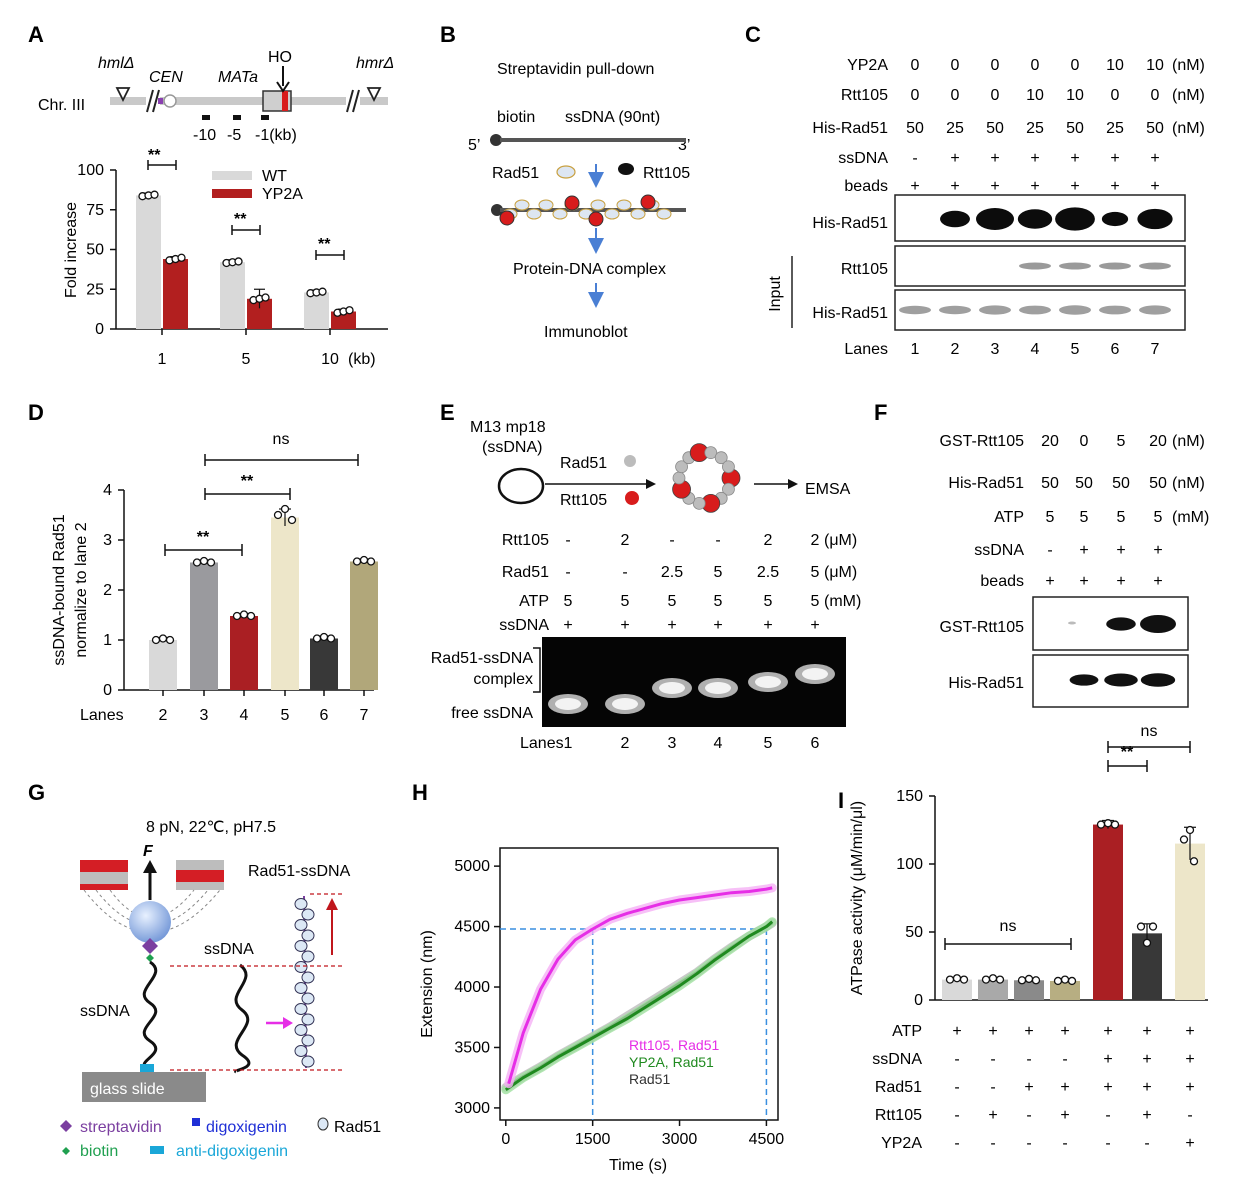 The image size is (1248, 1180). I want to click on c-row-label-beads: beads, so click(866, 186).